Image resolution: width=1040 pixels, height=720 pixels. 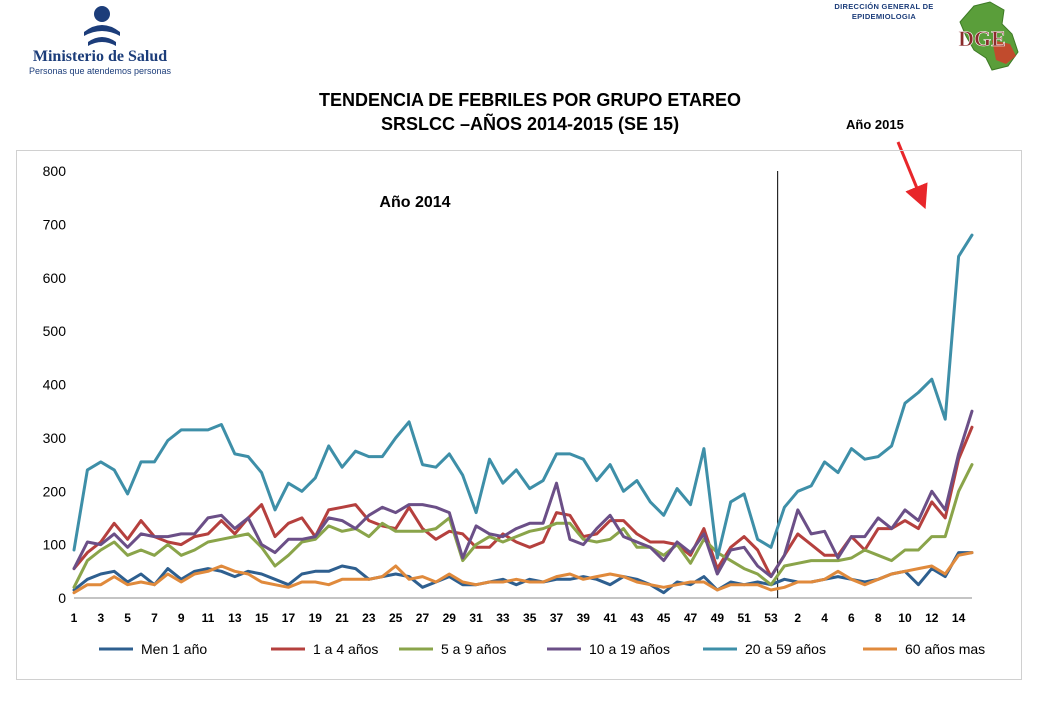 What do you see at coordinates (610, 618) in the screenshot?
I see `x-tick-label: 41` at bounding box center [610, 618].